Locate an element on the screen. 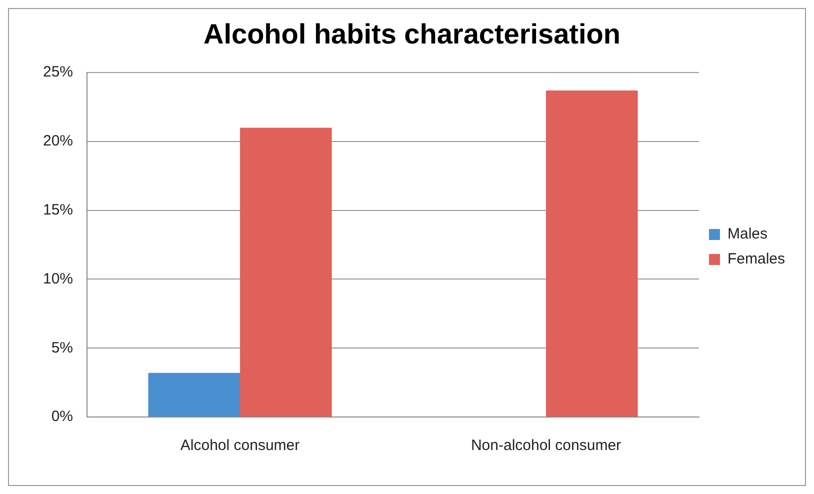 This screenshot has height=494, width=814. y-tick-label: 25% is located at coordinates (58, 72).